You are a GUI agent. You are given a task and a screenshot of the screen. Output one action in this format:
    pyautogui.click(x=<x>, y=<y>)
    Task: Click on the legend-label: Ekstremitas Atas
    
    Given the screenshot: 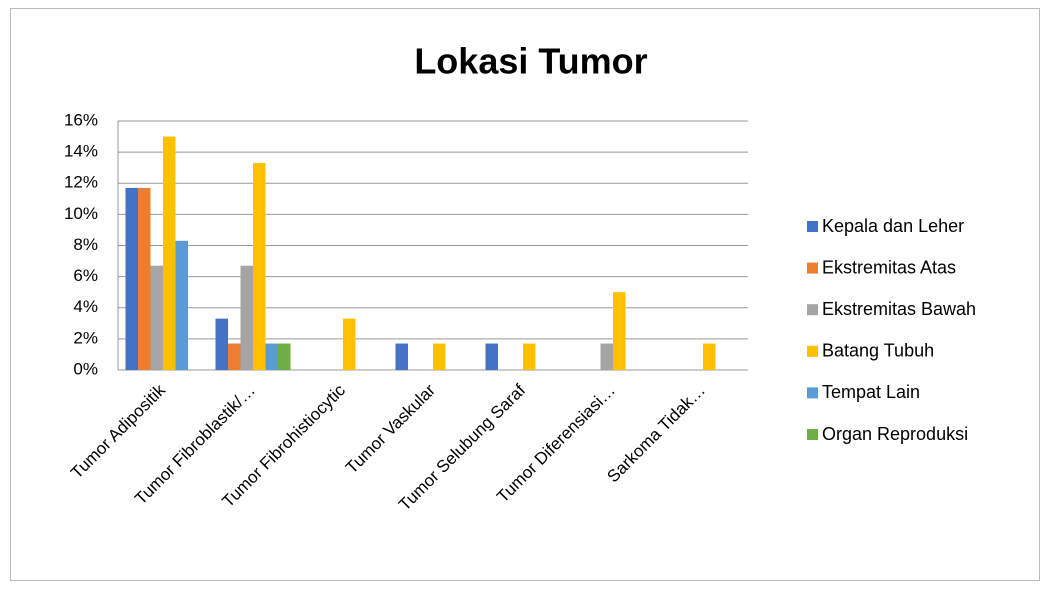 What is the action you would take?
    pyautogui.click(x=889, y=267)
    